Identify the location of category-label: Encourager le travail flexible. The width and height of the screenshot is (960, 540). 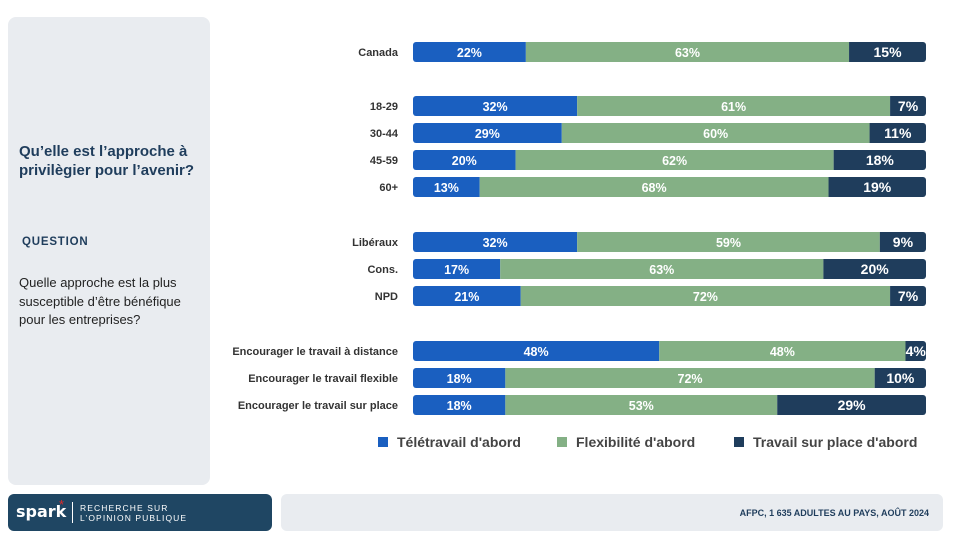
(323, 379).